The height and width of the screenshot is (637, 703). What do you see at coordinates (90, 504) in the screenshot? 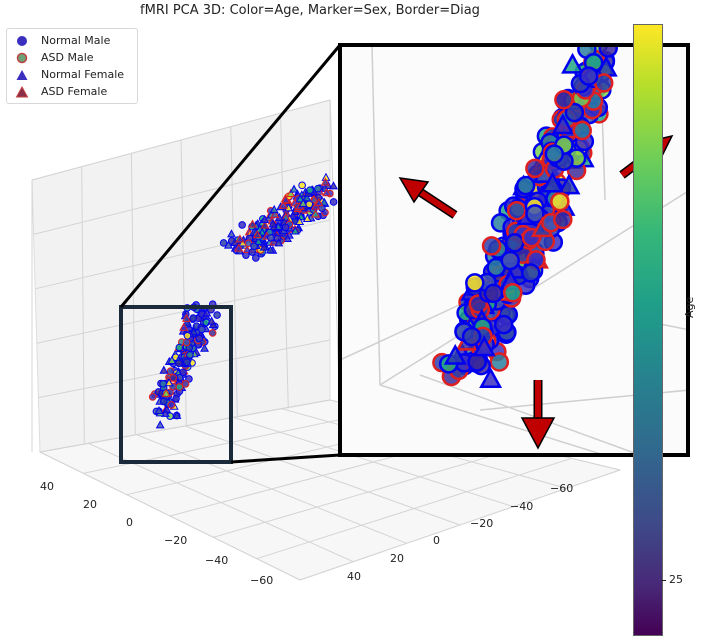
I see `x-tick: 20` at bounding box center [90, 504].